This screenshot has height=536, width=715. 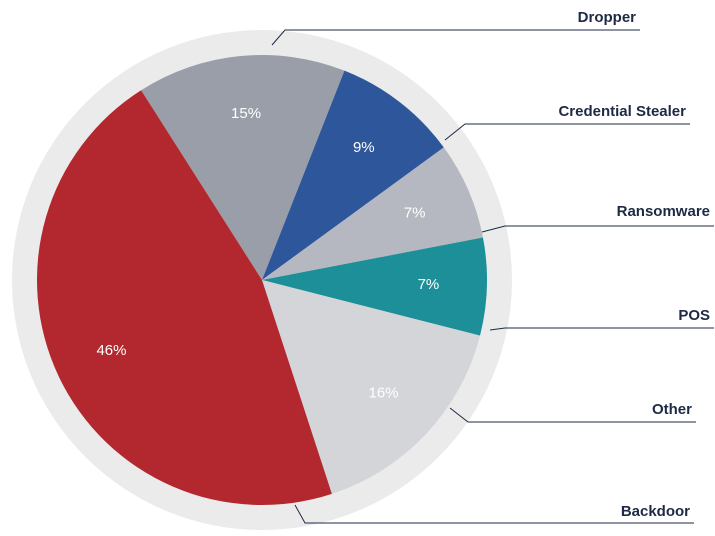 What do you see at coordinates (384, 393) in the screenshot?
I see `slice-label: 16%` at bounding box center [384, 393].